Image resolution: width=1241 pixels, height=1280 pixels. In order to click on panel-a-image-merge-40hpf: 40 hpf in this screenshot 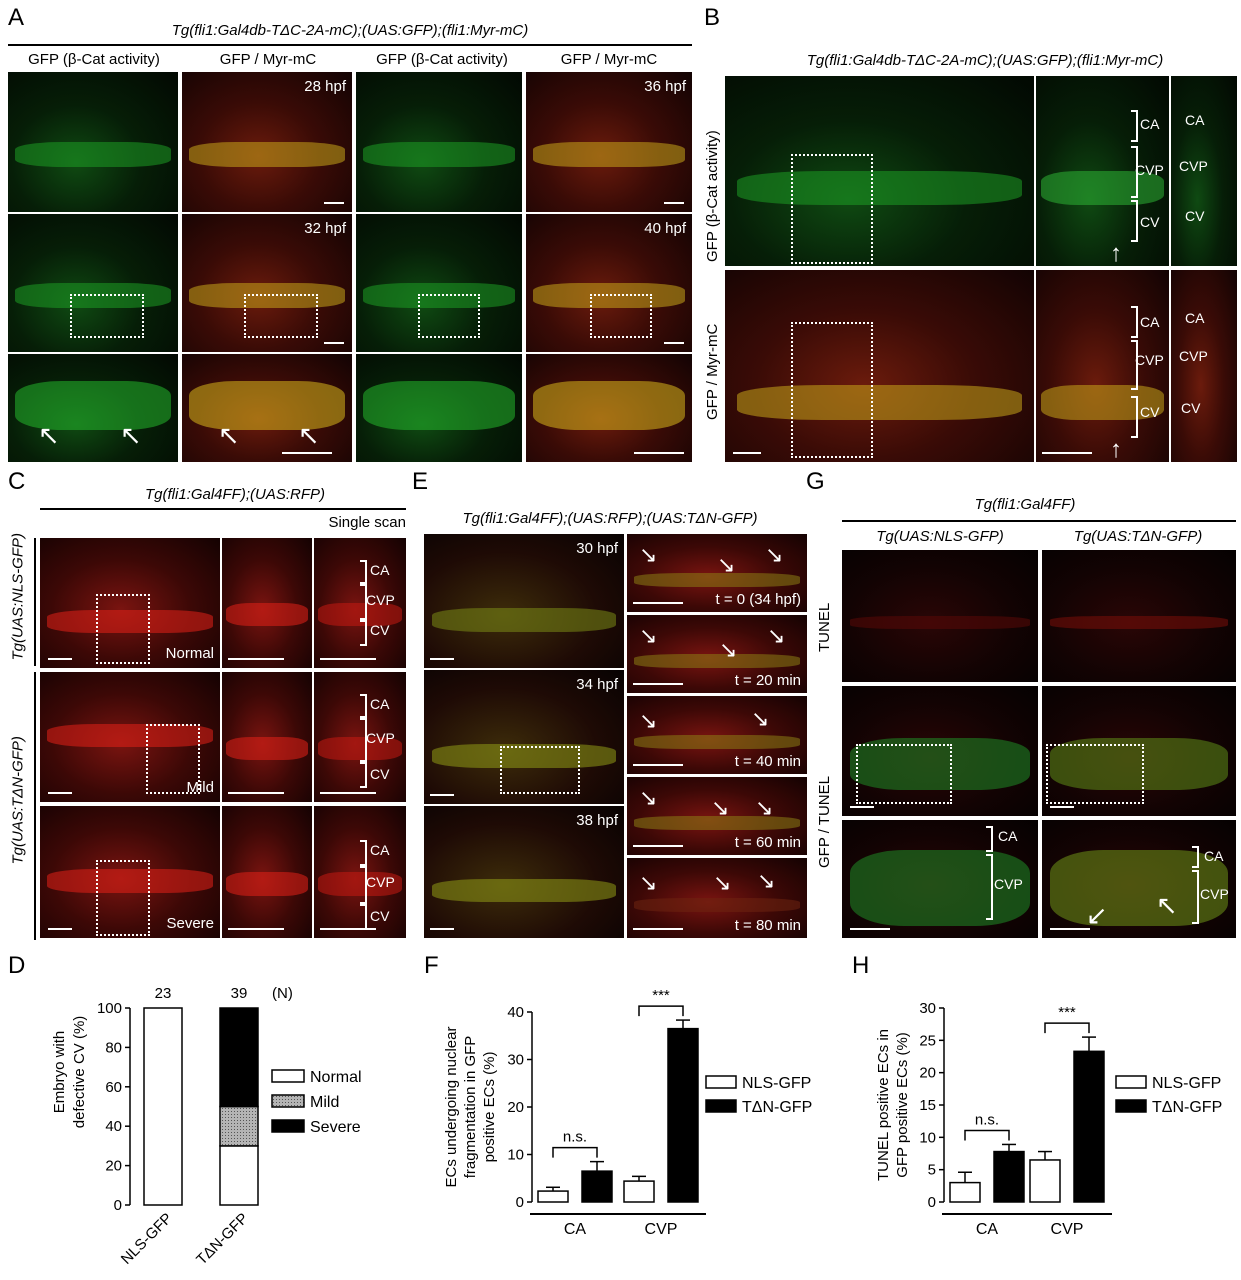, I will do `click(609, 283)`.